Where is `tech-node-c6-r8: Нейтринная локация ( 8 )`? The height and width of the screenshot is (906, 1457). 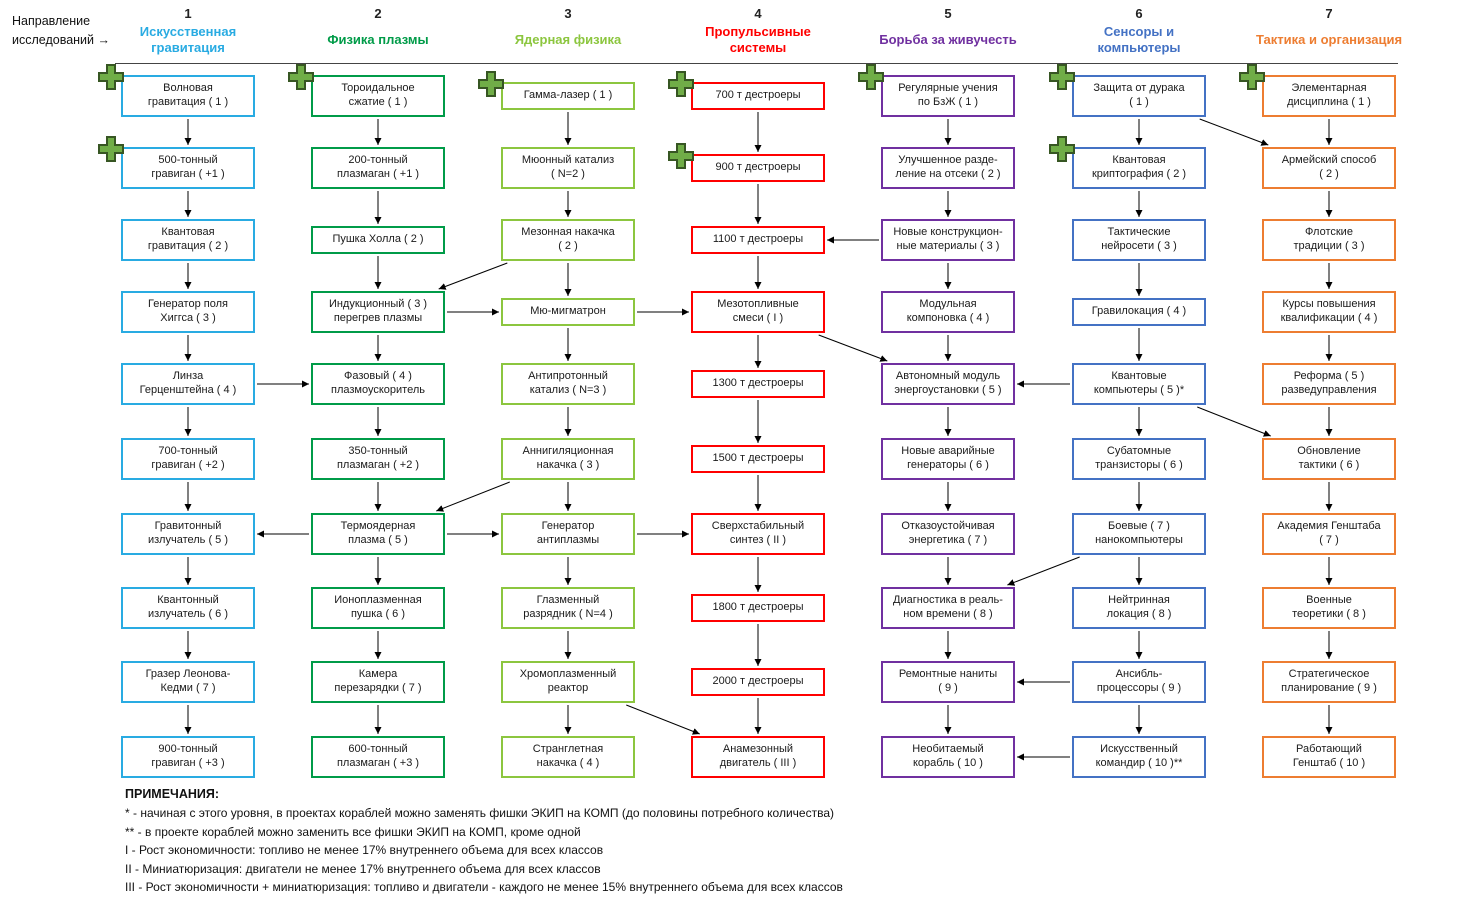 tech-node-c6-r8: Нейтринная локация ( 8 ) is located at coordinates (1139, 608).